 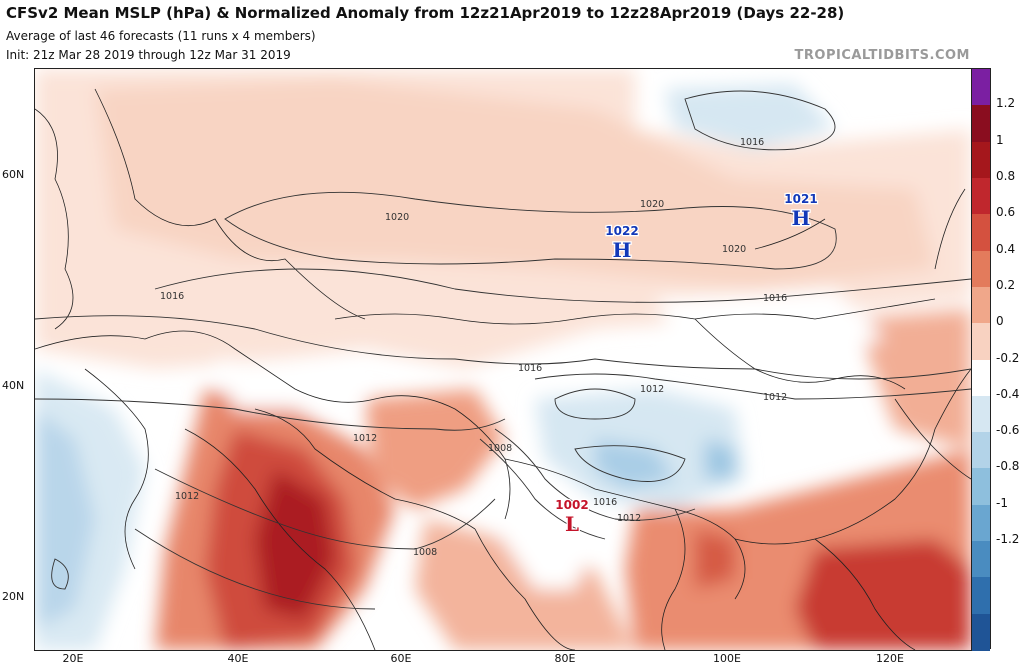 I want to click on lon-label-100e: 100E, so click(x=727, y=658).